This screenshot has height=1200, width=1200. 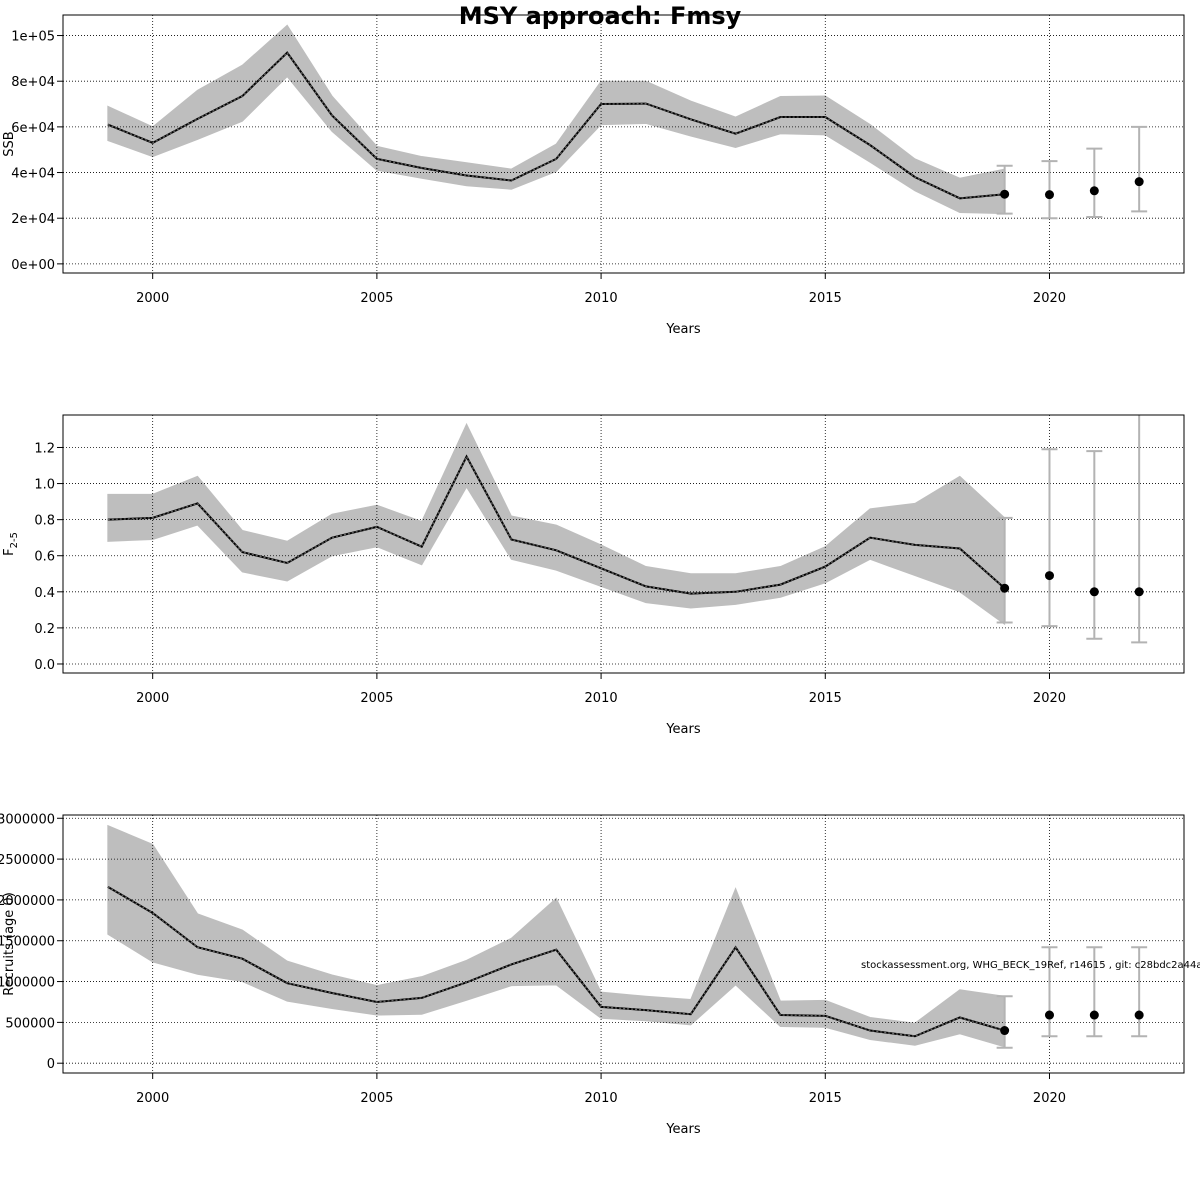 What do you see at coordinates (44, 521) in the screenshot?
I see `y-tick-label: 0.8` at bounding box center [44, 521].